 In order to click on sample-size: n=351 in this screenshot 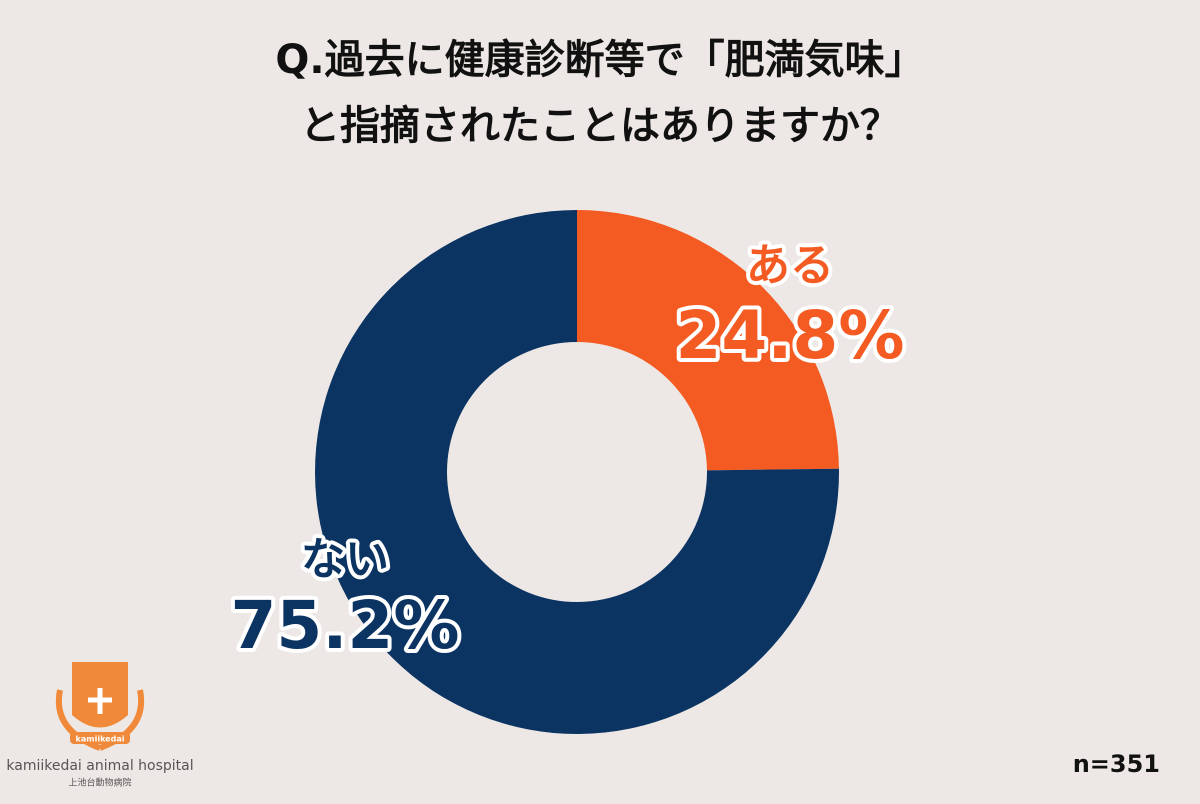, I will do `click(1116, 764)`.